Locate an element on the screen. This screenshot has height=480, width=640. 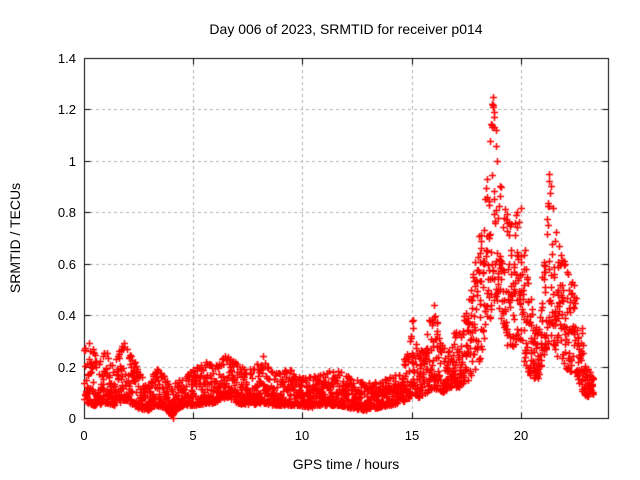
y-tick-label: 1.4 is located at coordinates (66, 58).